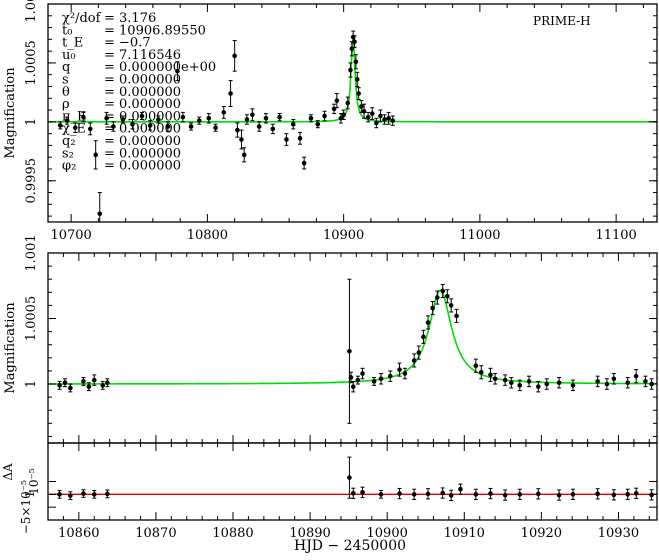  What do you see at coordinates (68, 153) in the screenshot?
I see `param-name: s₂` at bounding box center [68, 153].